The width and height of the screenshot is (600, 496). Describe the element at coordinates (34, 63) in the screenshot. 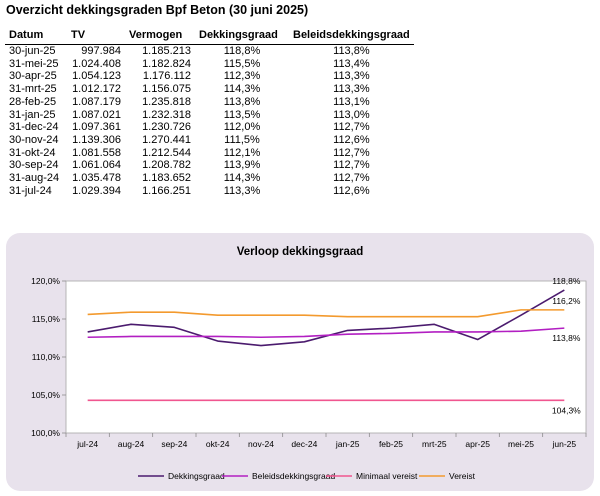

I see `cell-datum: 31-mei-25` at that location.